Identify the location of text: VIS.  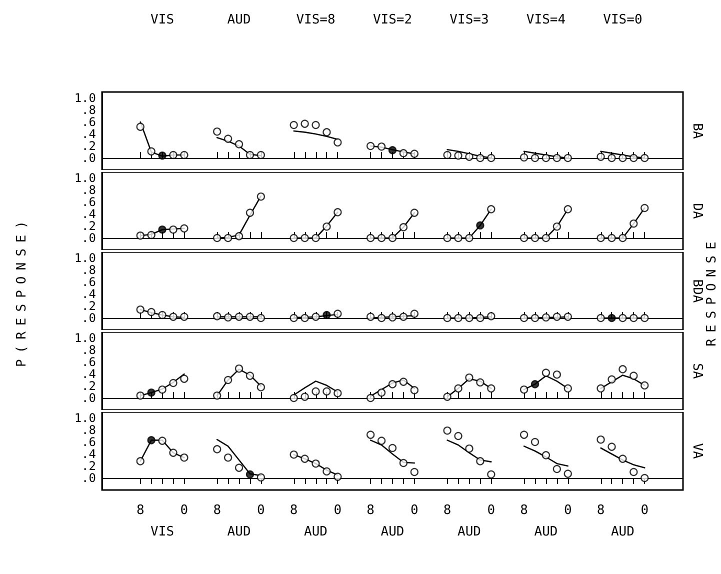
(162, 532).